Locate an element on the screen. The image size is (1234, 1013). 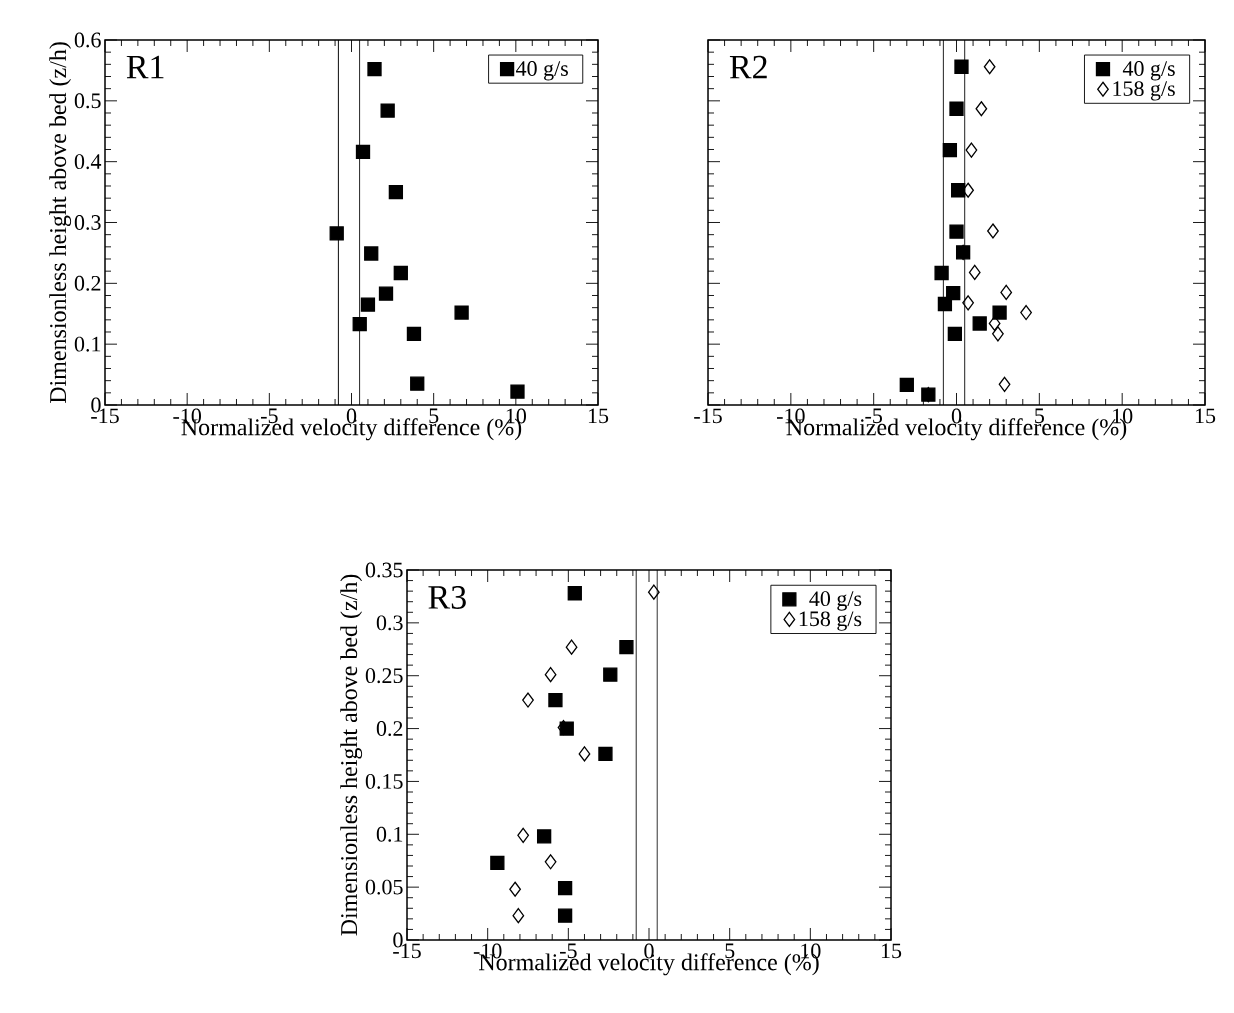
chart-title: R3 is located at coordinates (447, 597).